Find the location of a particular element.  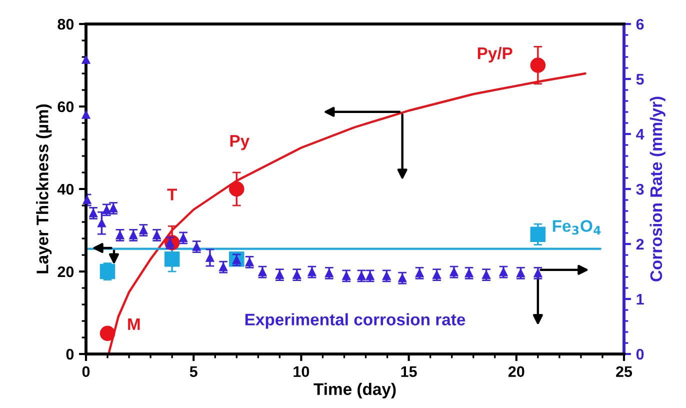

x-tick-label: 20 is located at coordinates (516, 372).